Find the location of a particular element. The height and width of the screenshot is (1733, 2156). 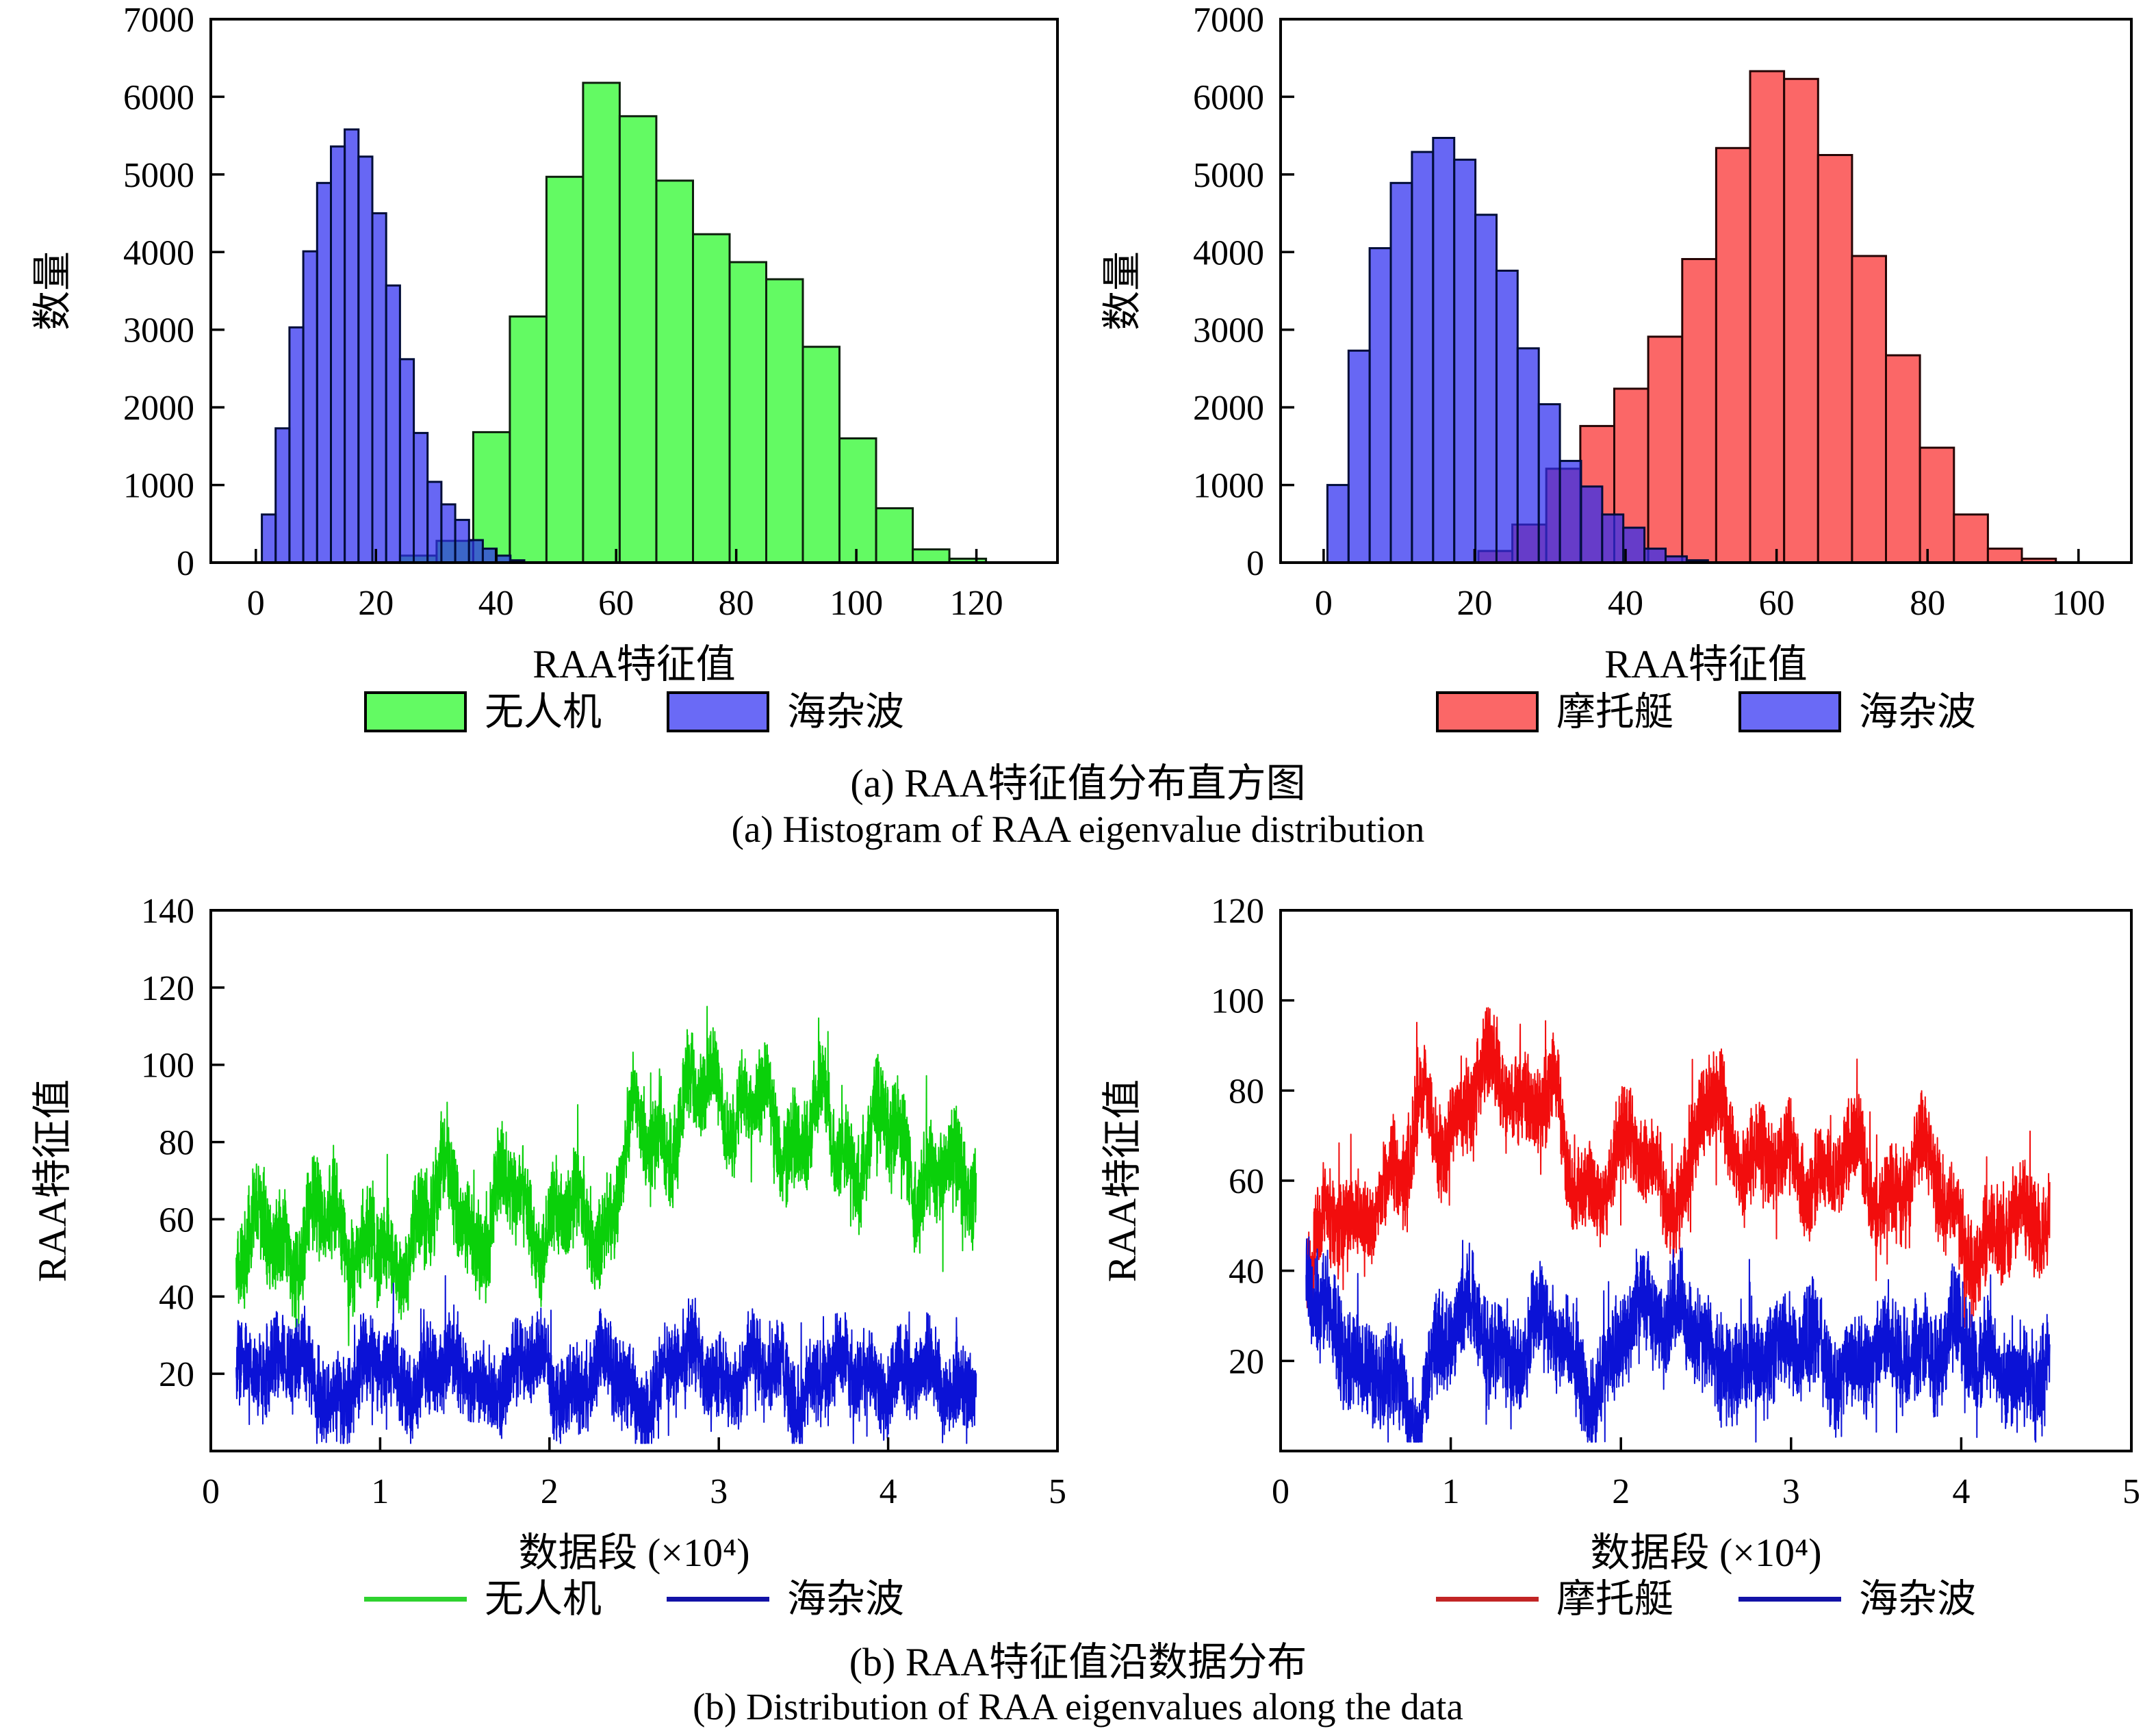

legend-line-swatch-clutter is located at coordinates (718, 1599).